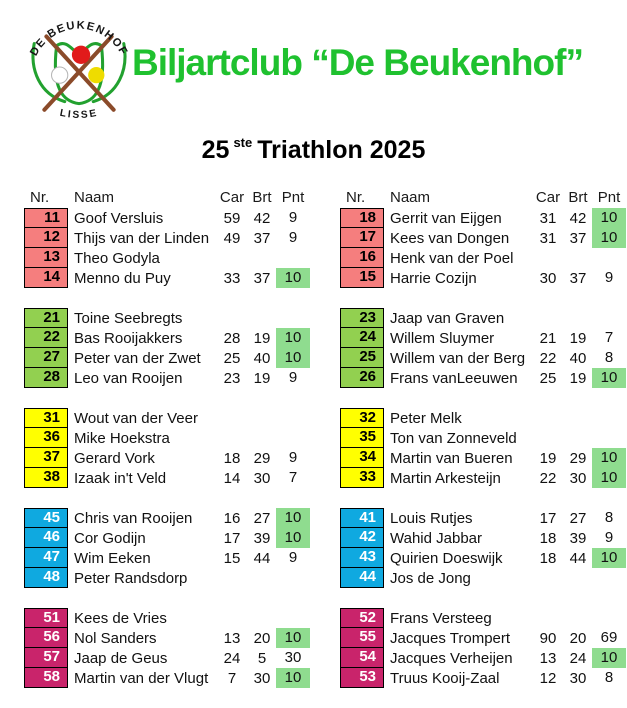  Describe the element at coordinates (548, 218) in the screenshot. I see `player-car-value: 31` at that location.